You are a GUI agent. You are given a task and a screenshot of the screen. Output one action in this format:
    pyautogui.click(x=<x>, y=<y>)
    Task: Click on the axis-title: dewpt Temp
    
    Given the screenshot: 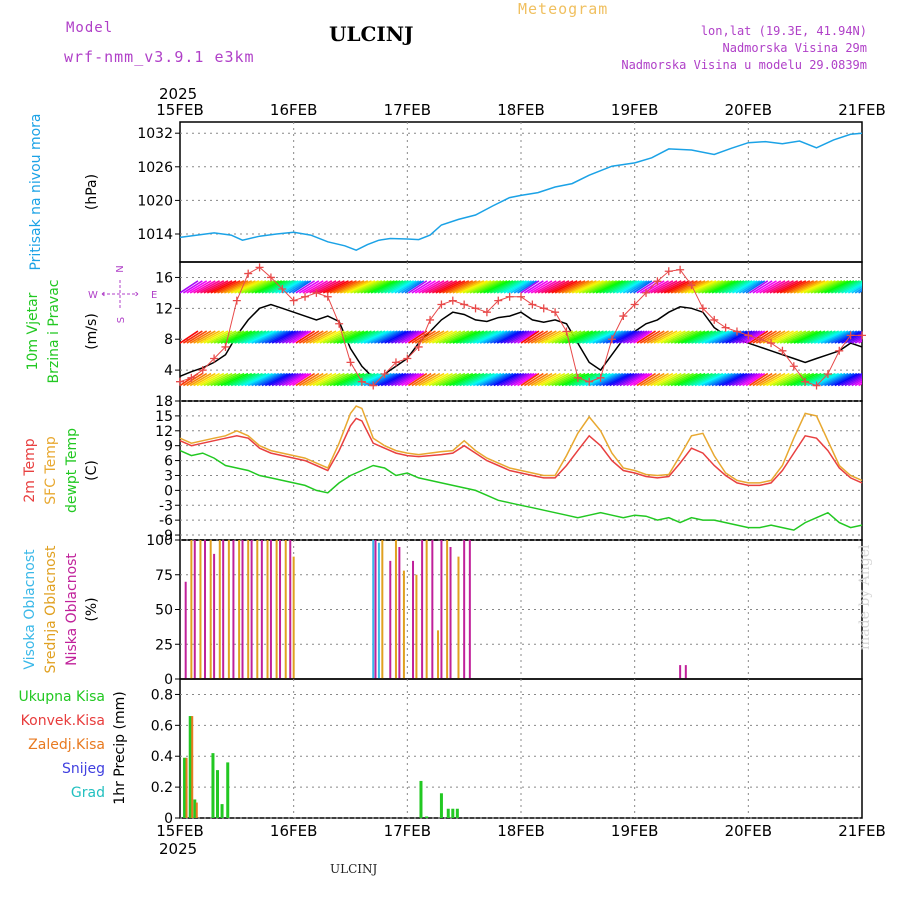 What is the action you would take?
    pyautogui.click(x=72, y=470)
    